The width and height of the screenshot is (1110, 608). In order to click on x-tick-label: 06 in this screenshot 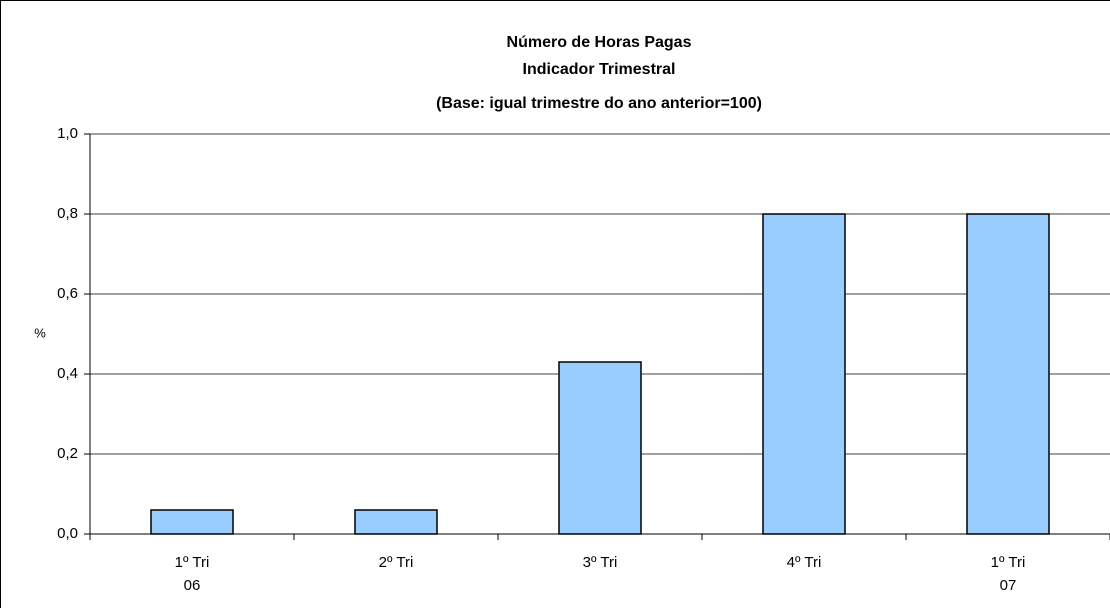, I will do `click(192, 585)`.